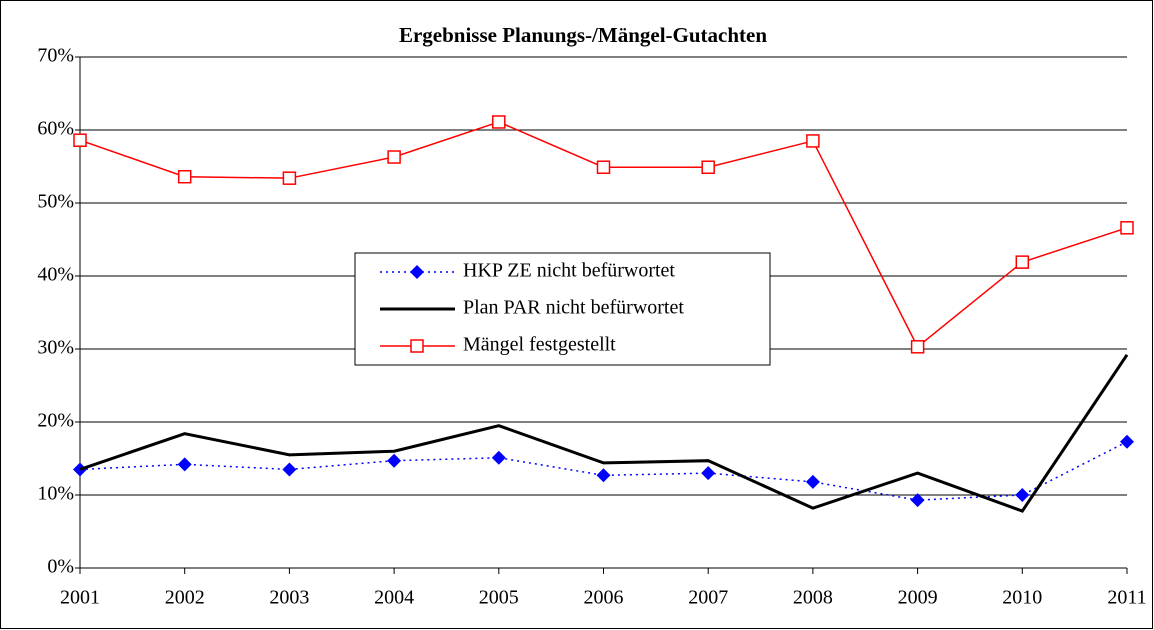  What do you see at coordinates (394, 598) in the screenshot?
I see `x-tick-label: 2004` at bounding box center [394, 598].